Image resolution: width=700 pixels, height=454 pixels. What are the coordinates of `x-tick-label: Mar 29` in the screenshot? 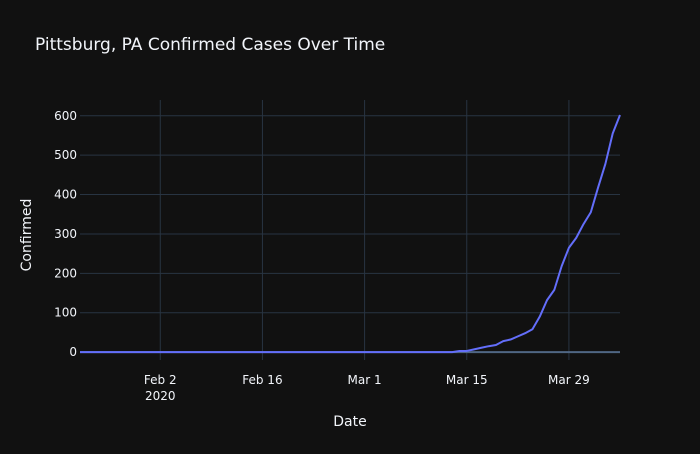 It's located at (569, 380).